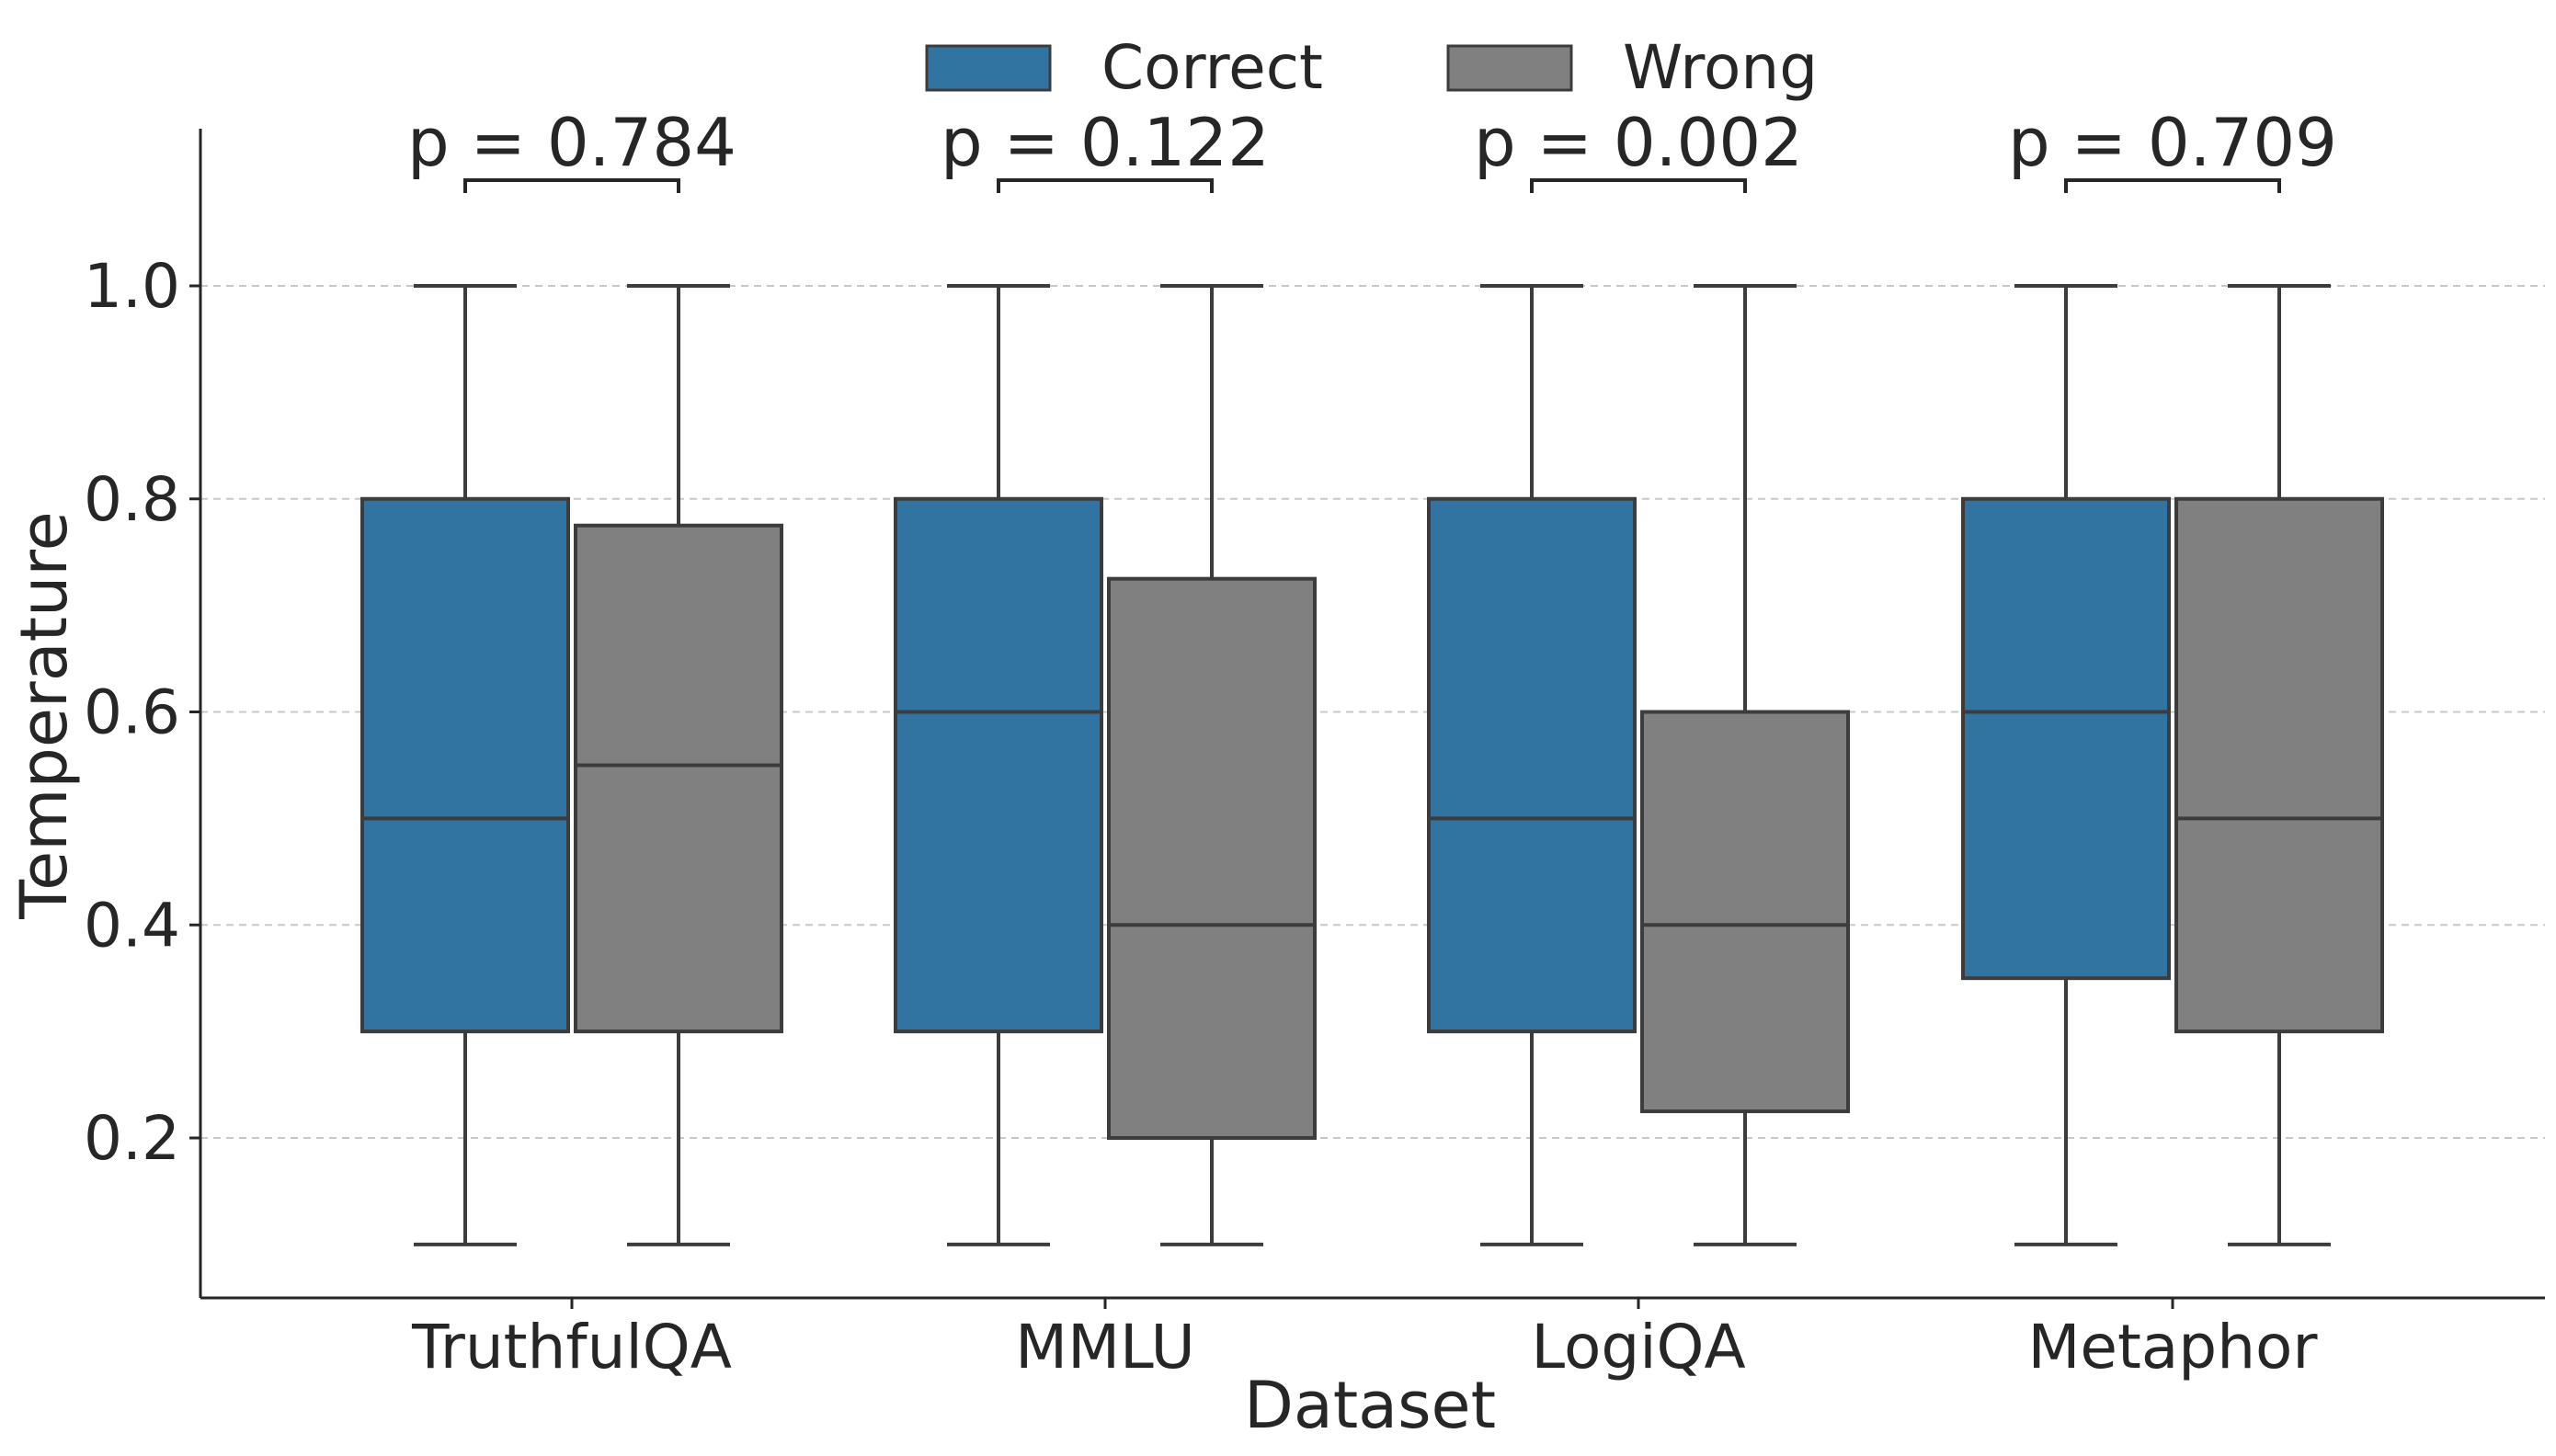 The image size is (2556, 1456). Describe the element at coordinates (1371, 67) in the screenshot. I see `legend: Correct Wrong` at that location.